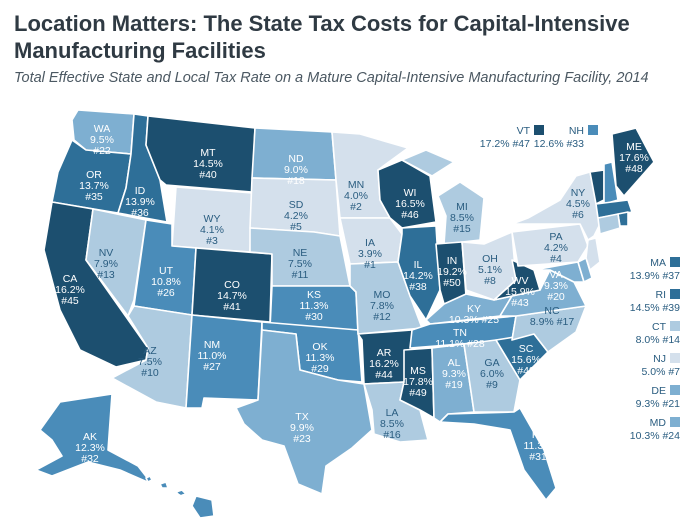  Describe the element at coordinates (418, 371) in the screenshot. I see `state-abbr-MS: MS` at that location.